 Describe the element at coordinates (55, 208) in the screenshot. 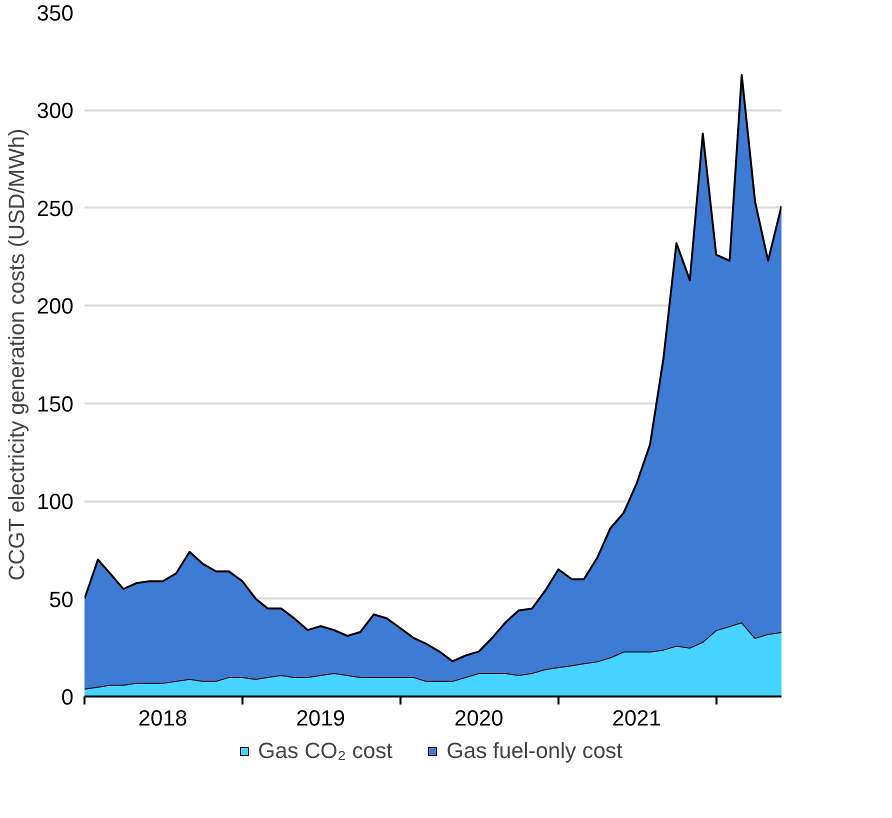

I see `y-tick-label: 250` at that location.